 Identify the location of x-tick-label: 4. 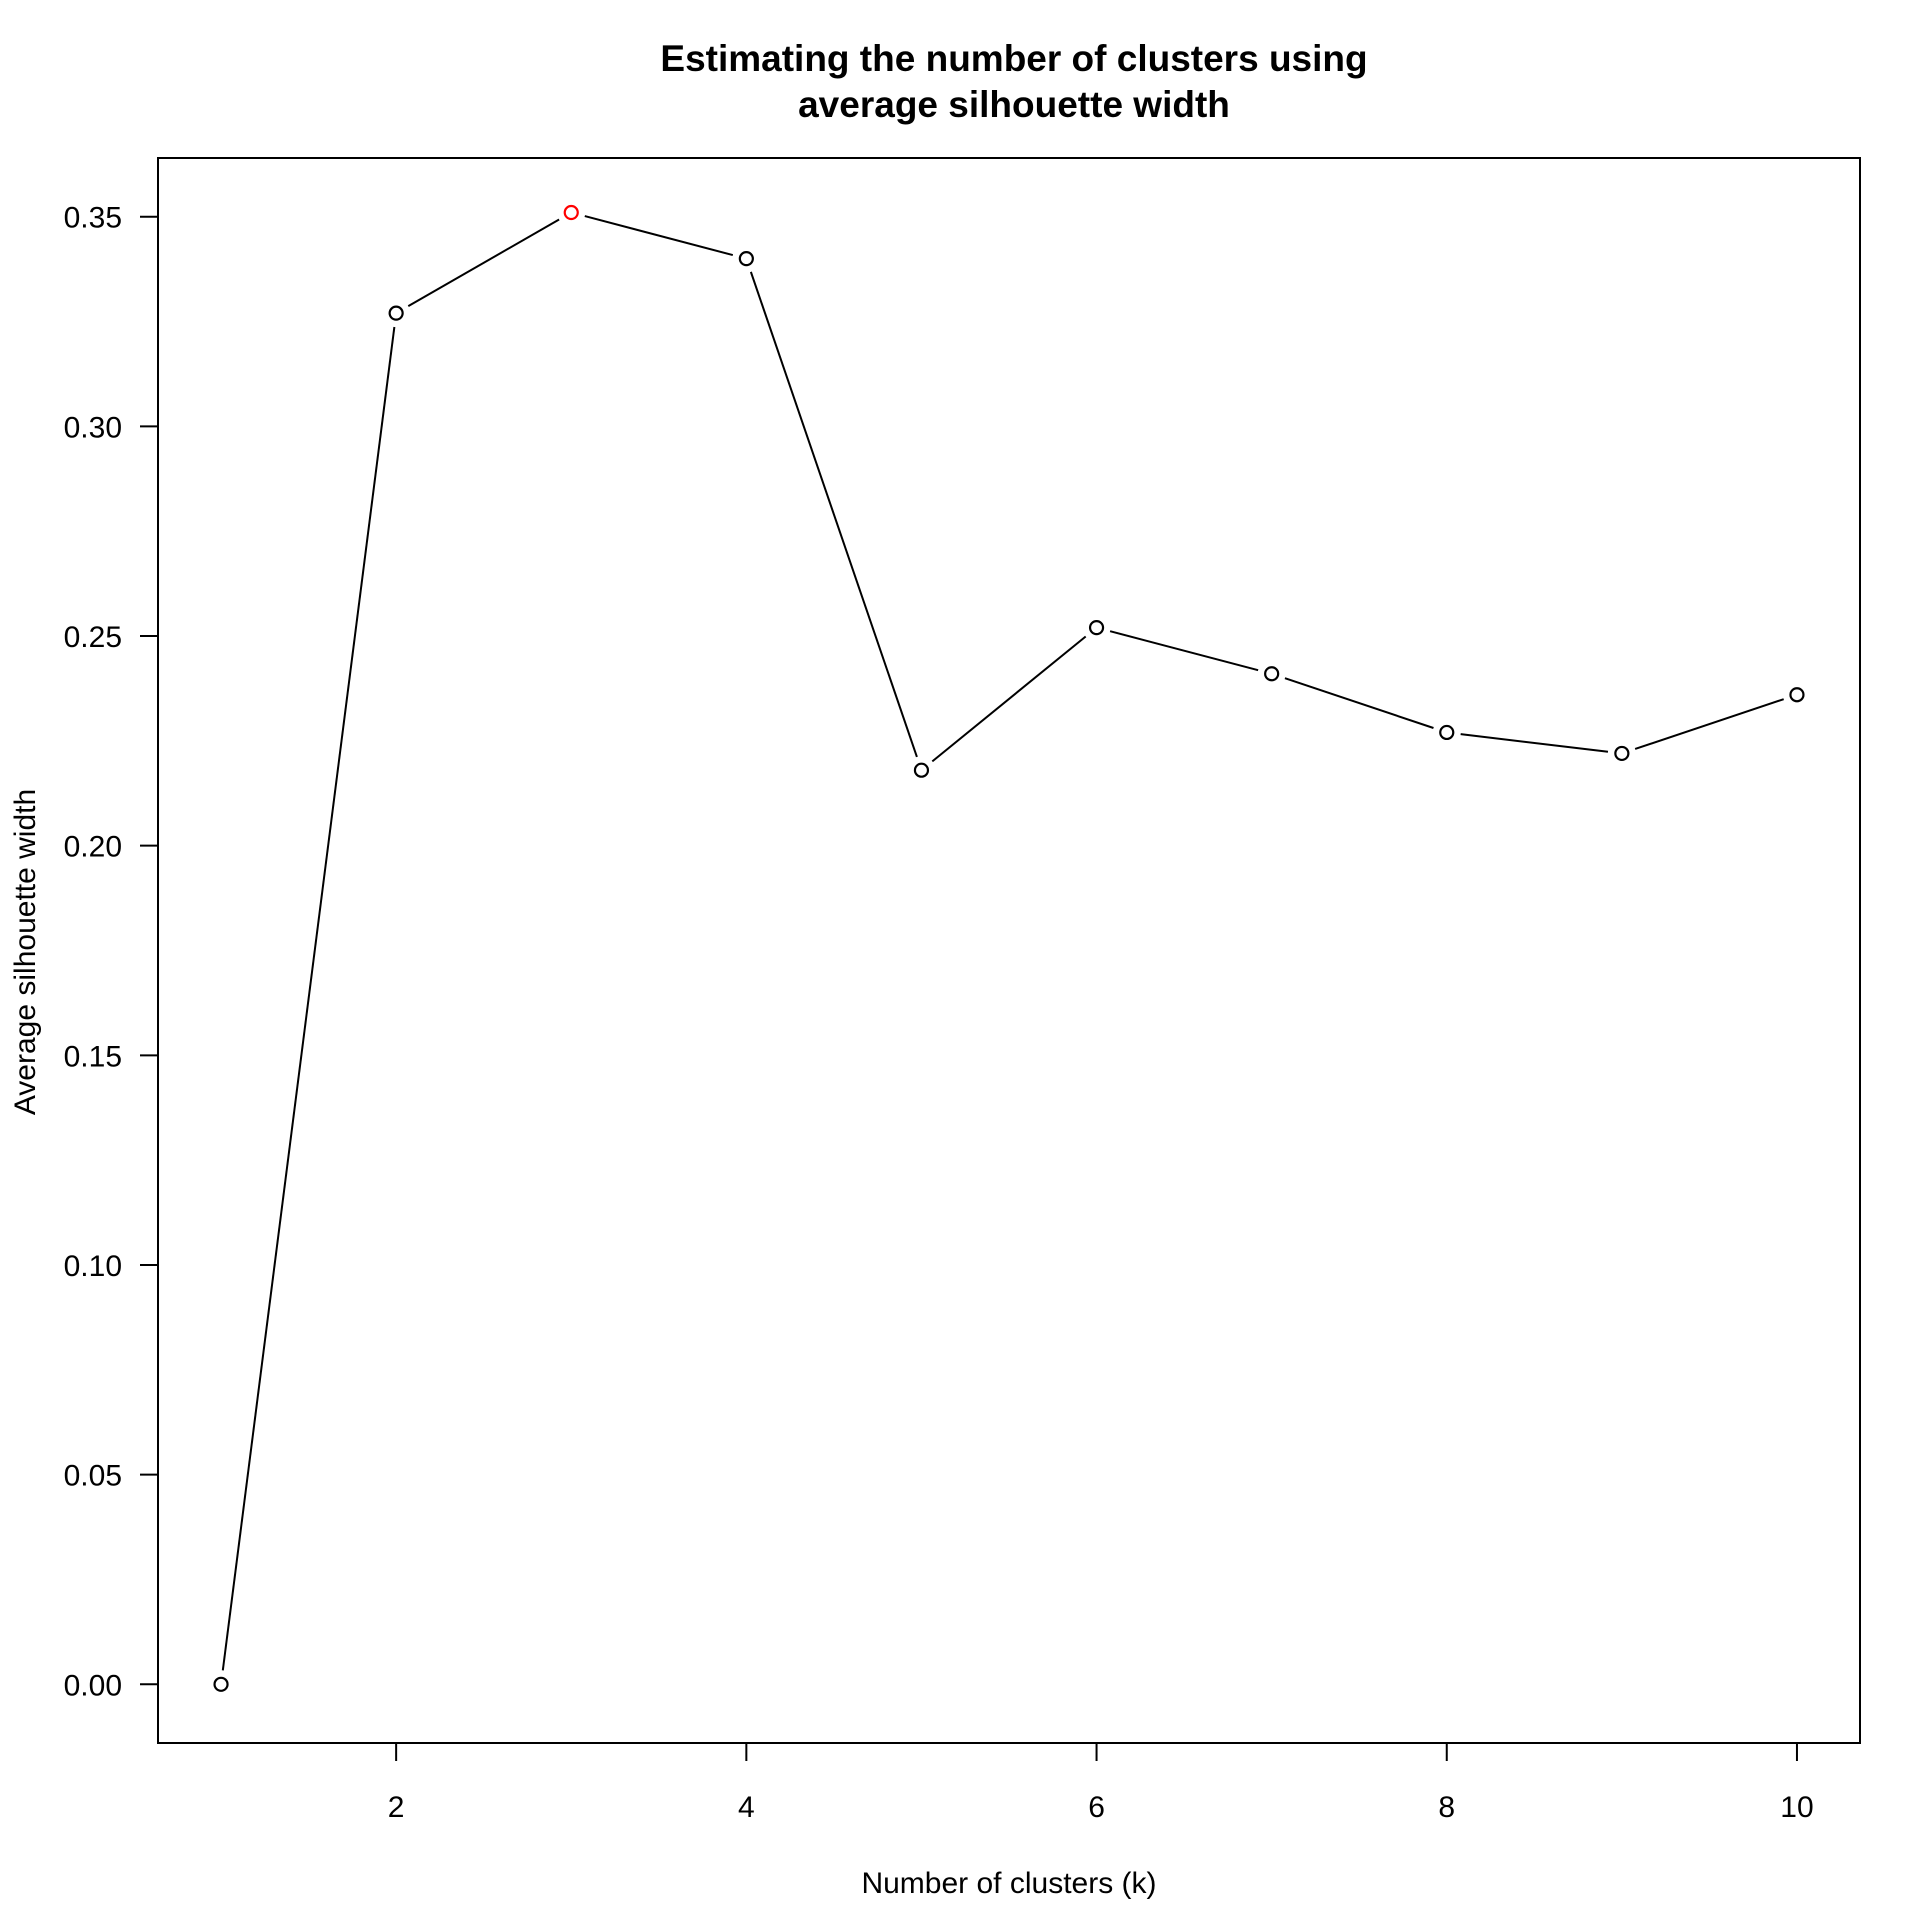
(746, 1807).